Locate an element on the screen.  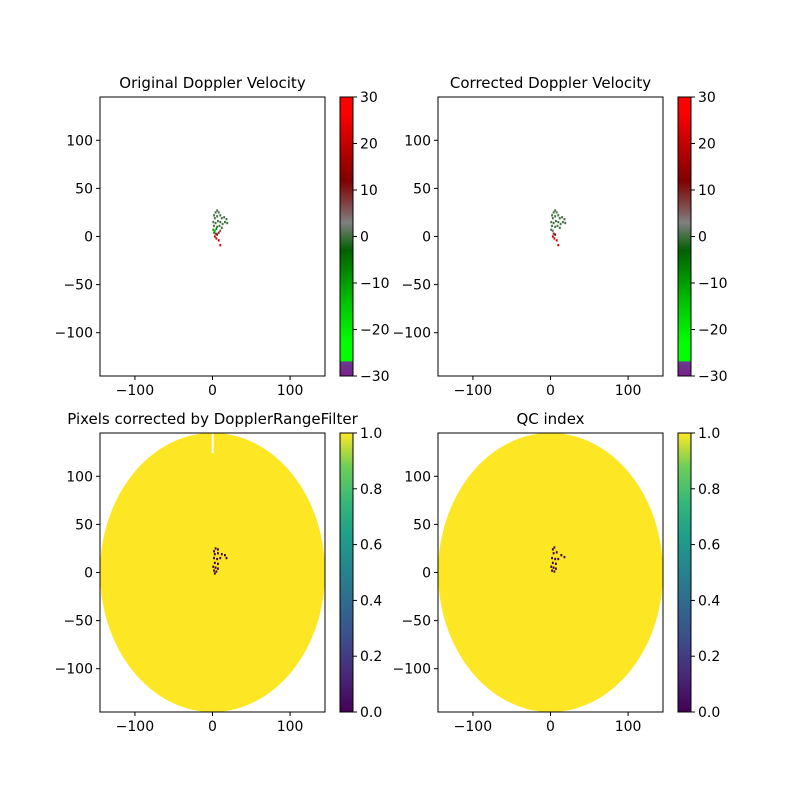
colorbar: 30 20 10 0 −10 −20 −30 is located at coordinates (702, 237).